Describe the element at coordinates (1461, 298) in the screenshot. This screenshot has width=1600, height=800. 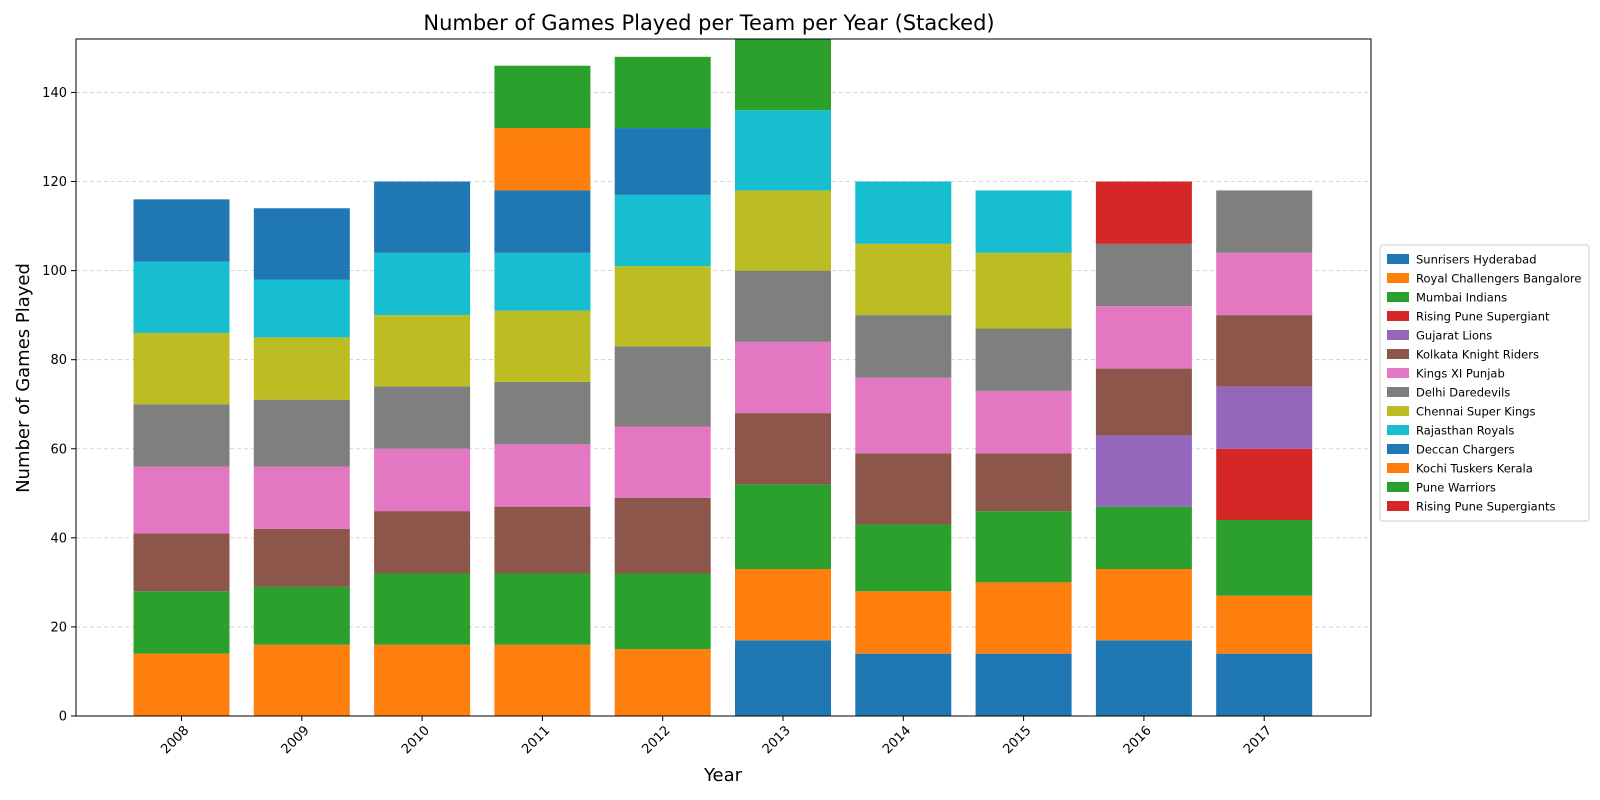
I see `legend-label: Mumbai Indians` at that location.